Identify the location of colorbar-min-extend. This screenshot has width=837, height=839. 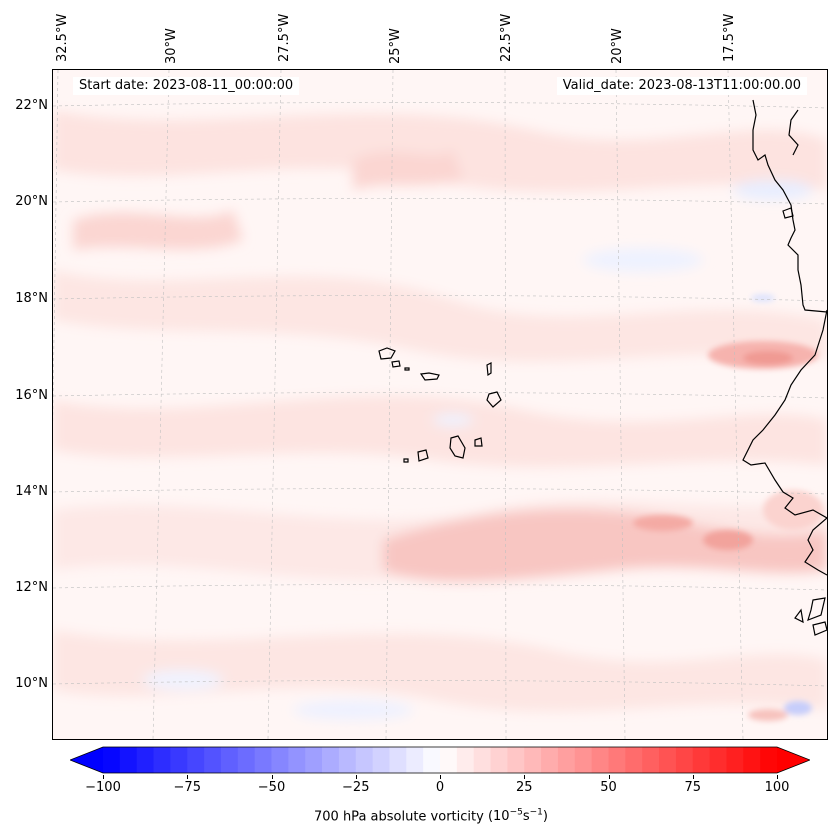
(86, 760).